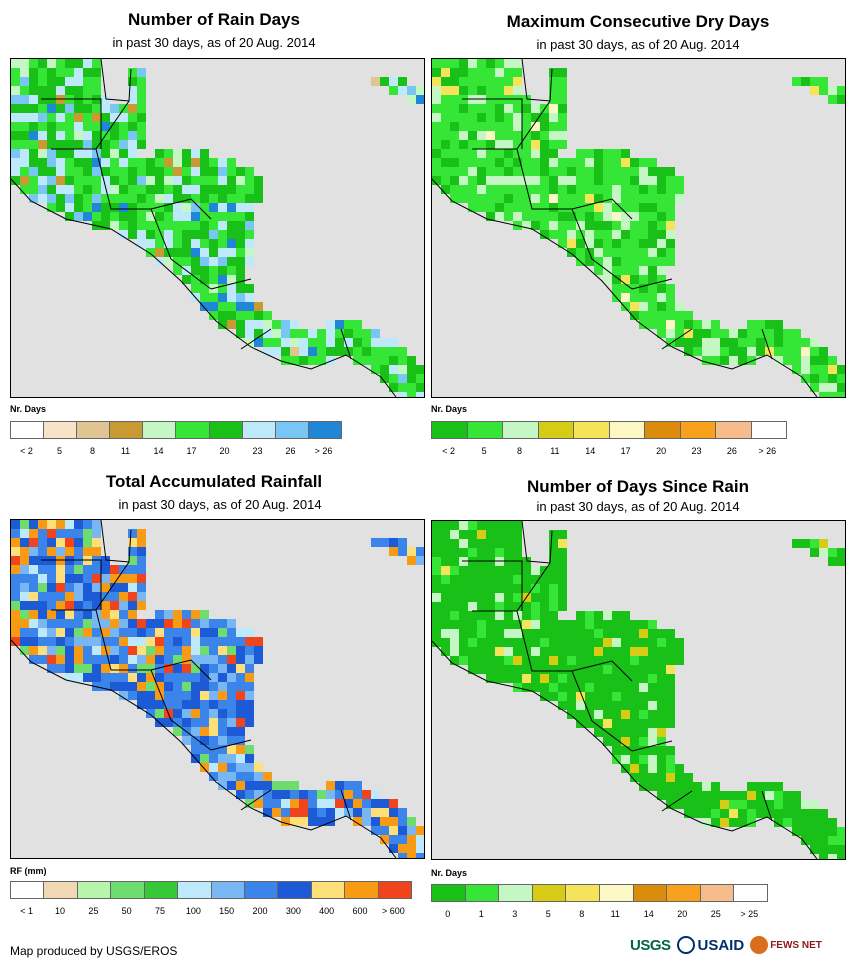  I want to click on legend-label: 600, so click(360, 911).